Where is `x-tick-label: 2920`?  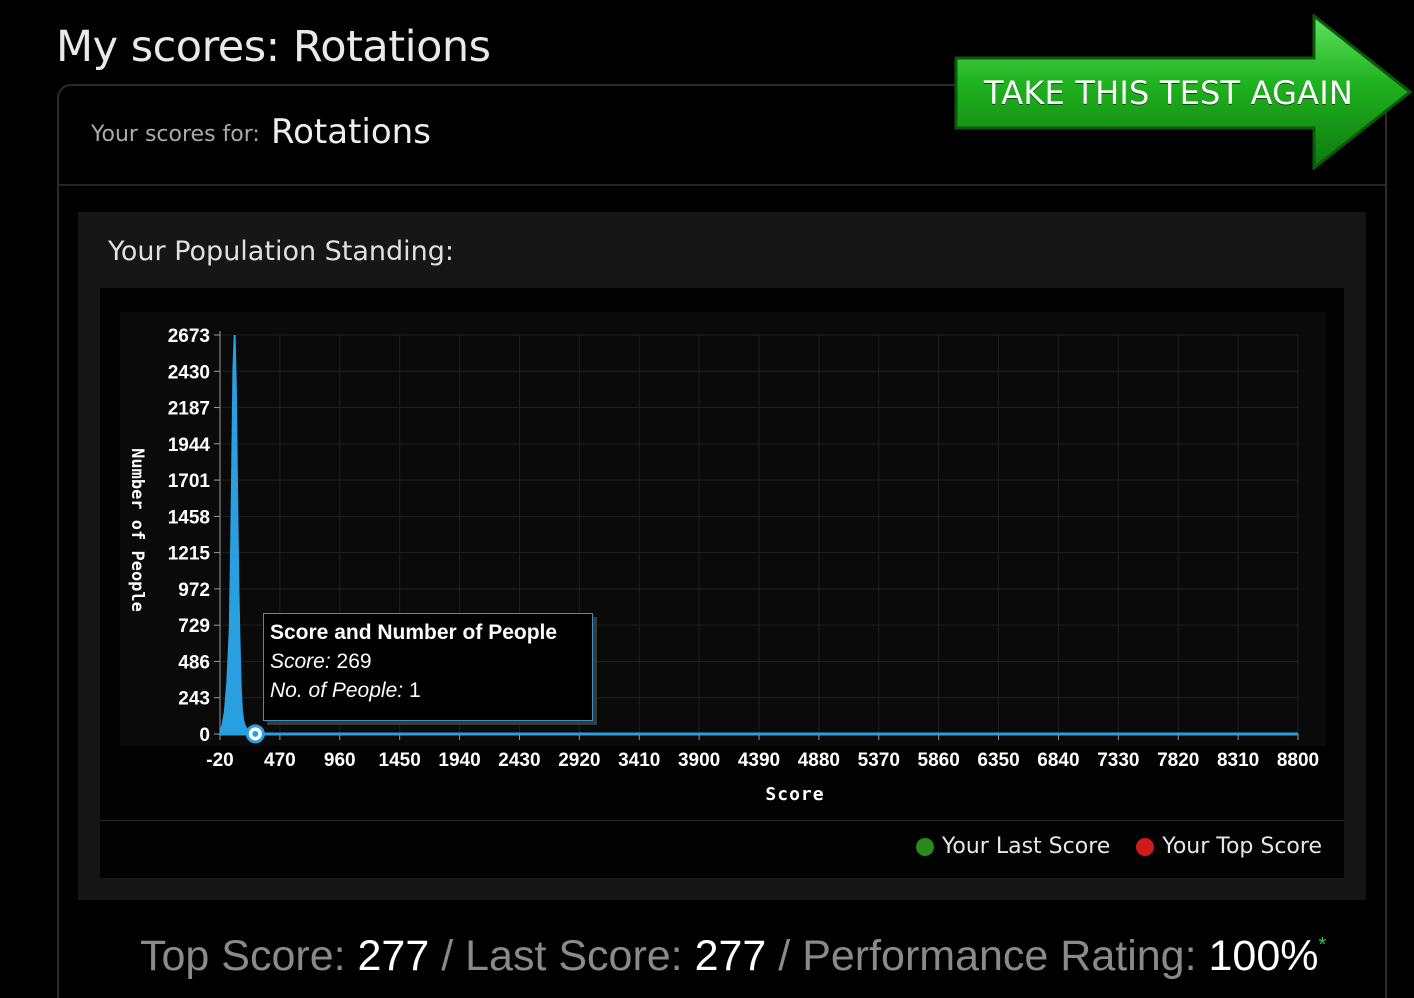
x-tick-label: 2920 is located at coordinates (579, 760).